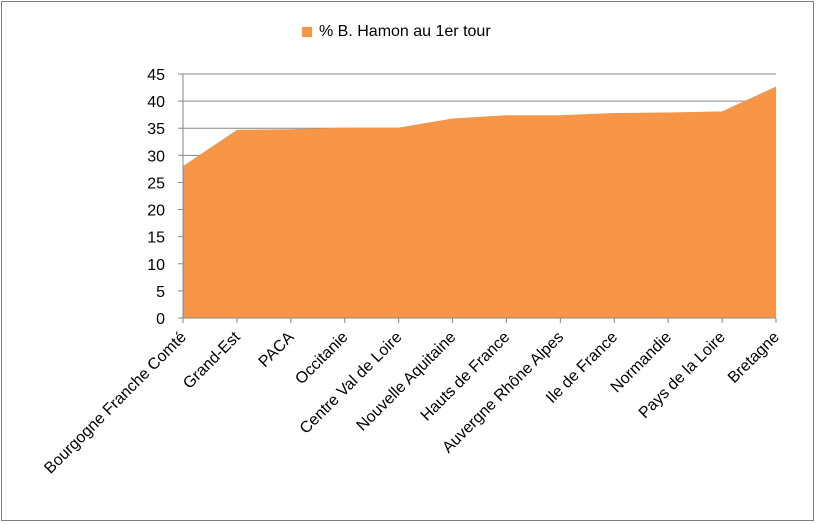 This screenshot has height=524, width=817. I want to click on y-tick-labels: 0 5 10 15 20 25 30 35 40 45, so click(156, 197).